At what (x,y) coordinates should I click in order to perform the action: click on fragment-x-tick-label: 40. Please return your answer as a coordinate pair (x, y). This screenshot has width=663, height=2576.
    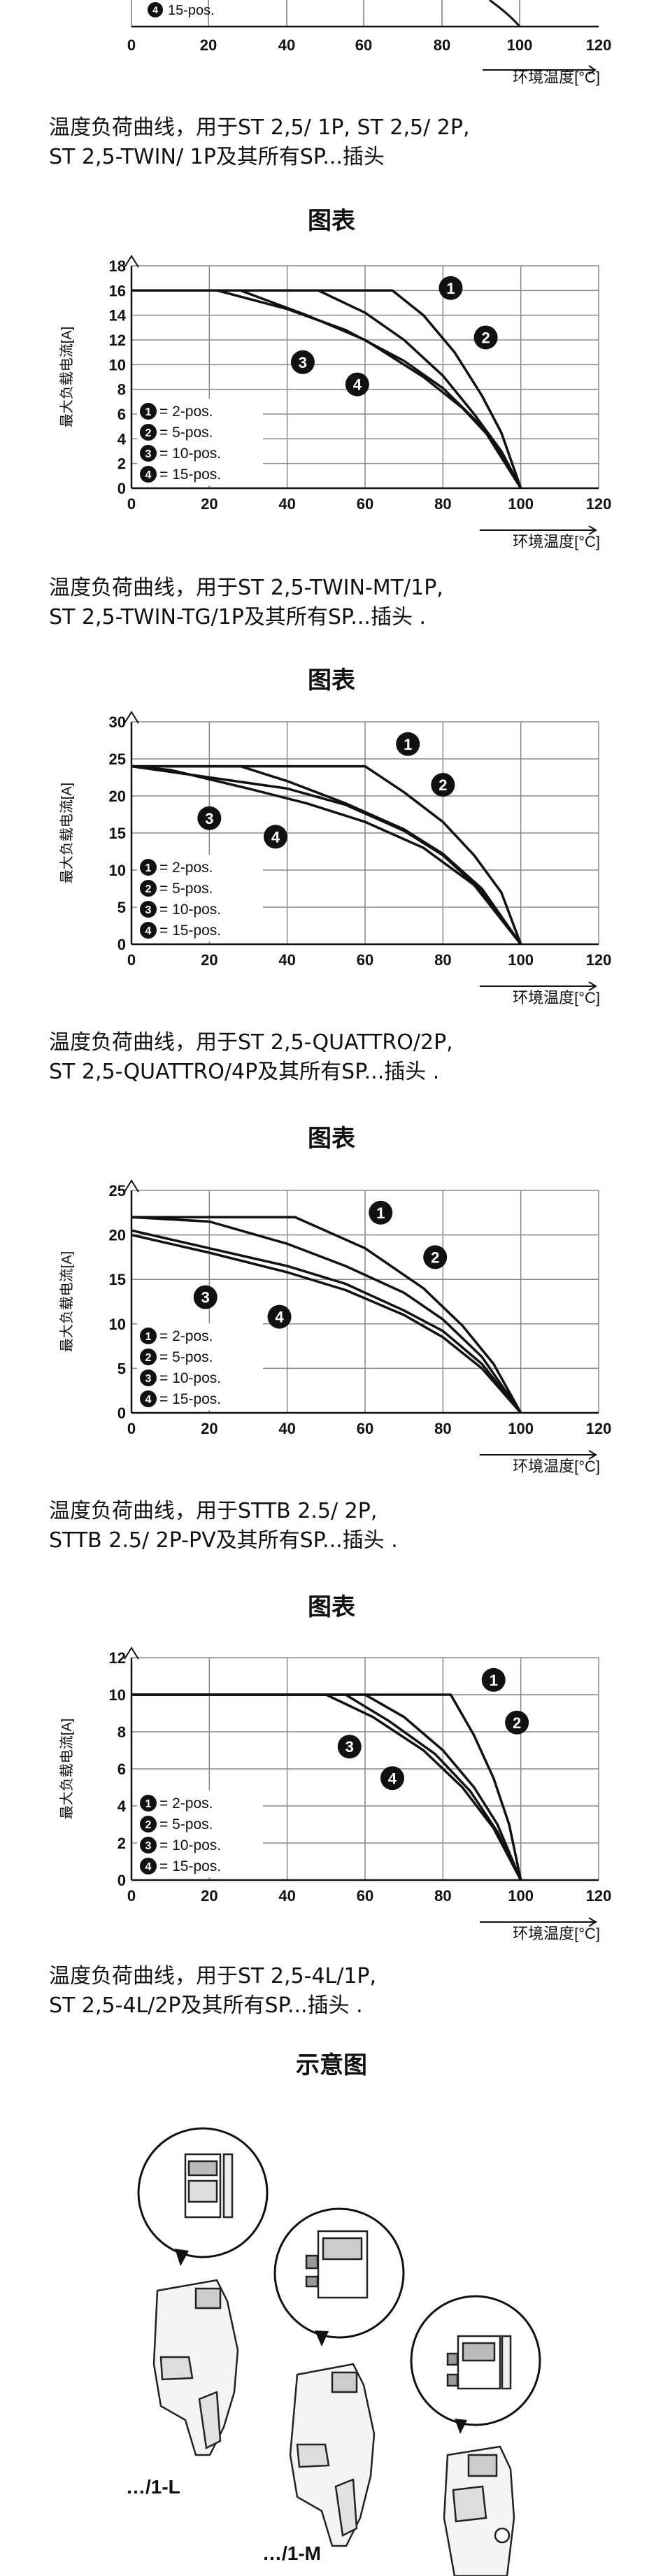
    Looking at the image, I should click on (286, 45).